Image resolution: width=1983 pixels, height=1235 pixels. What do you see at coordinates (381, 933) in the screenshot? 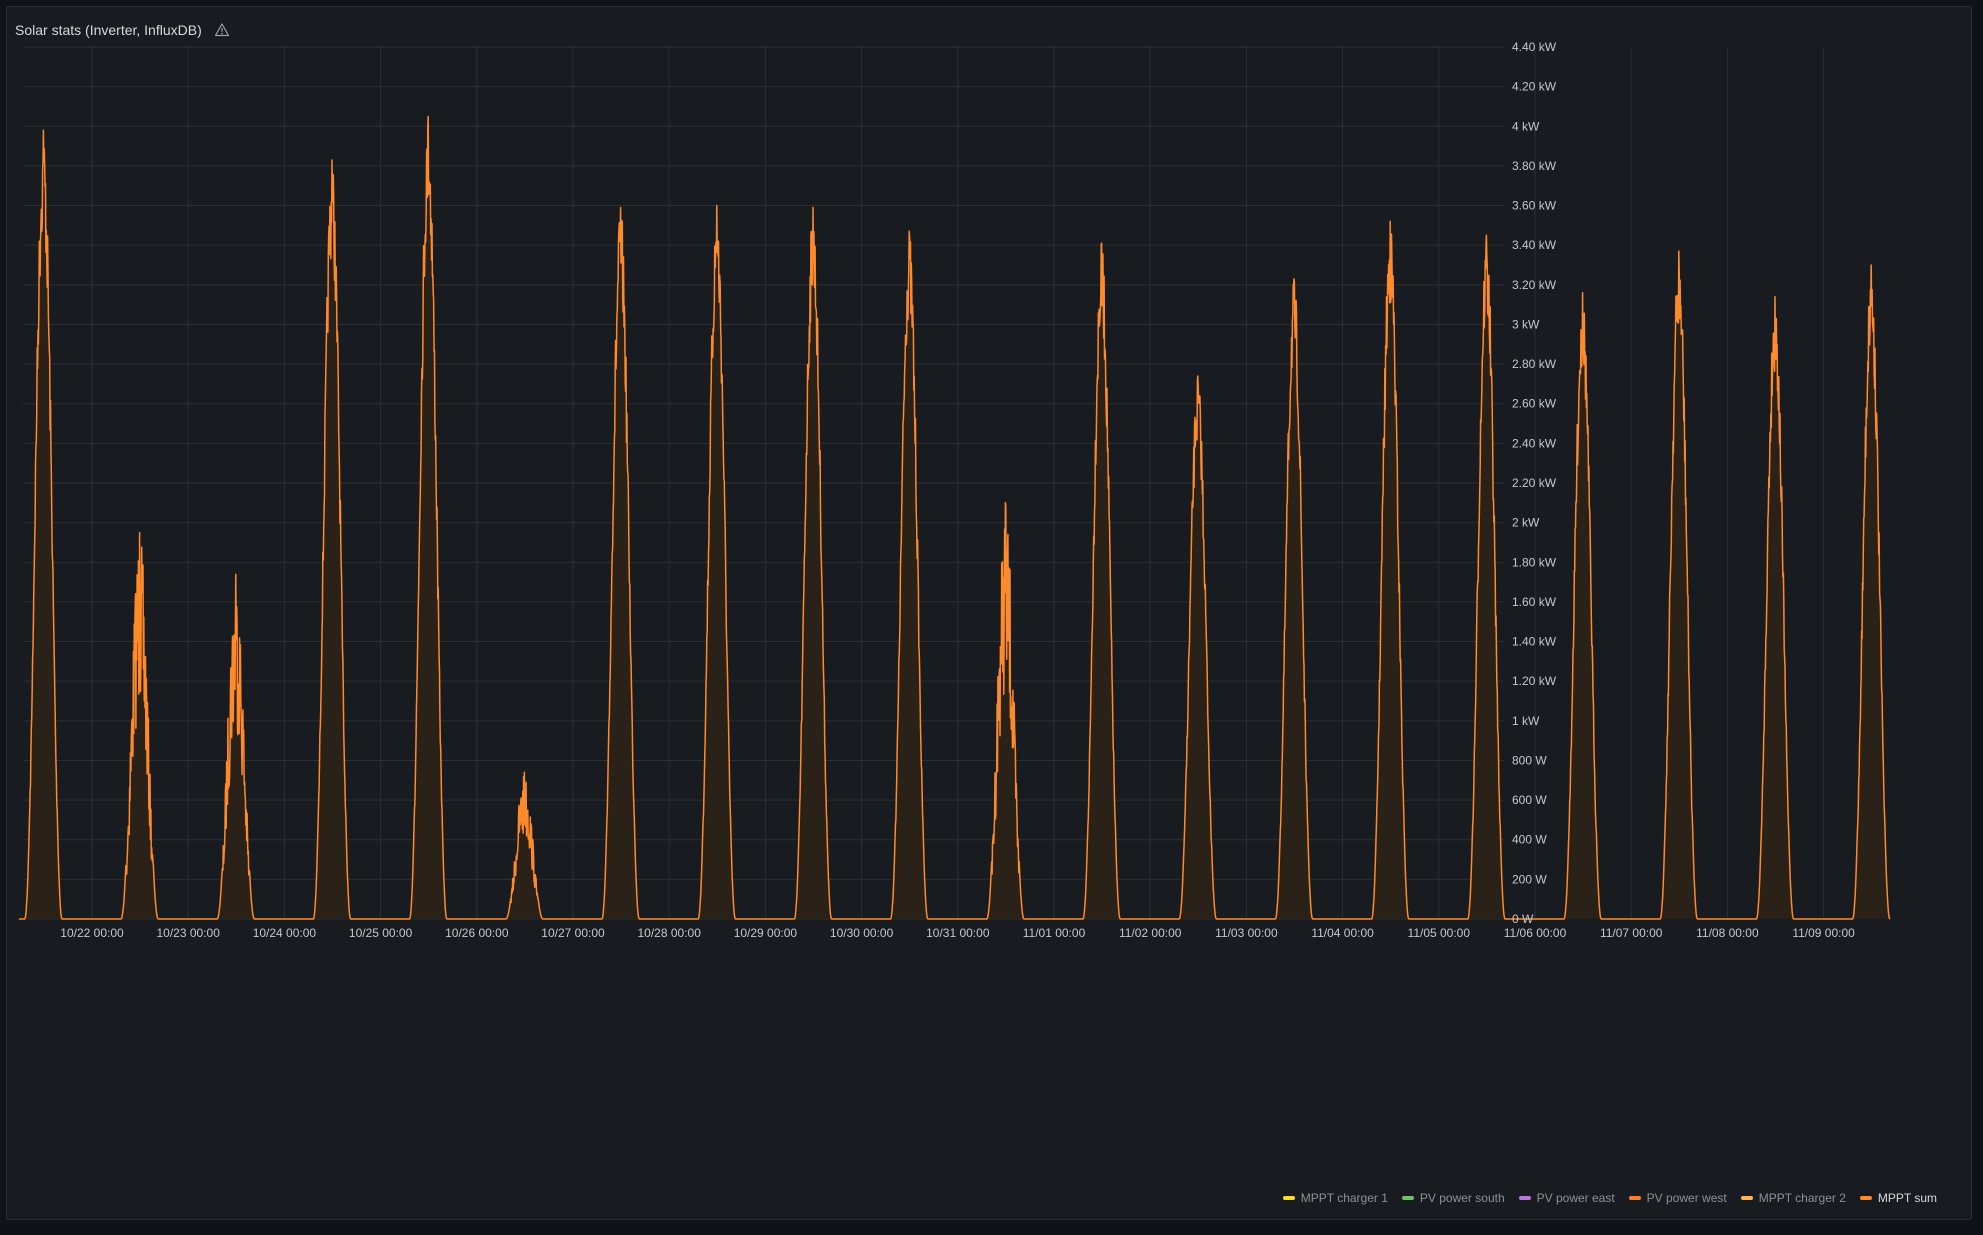
I see `x-tick-label: 10/25 00:00` at bounding box center [381, 933].